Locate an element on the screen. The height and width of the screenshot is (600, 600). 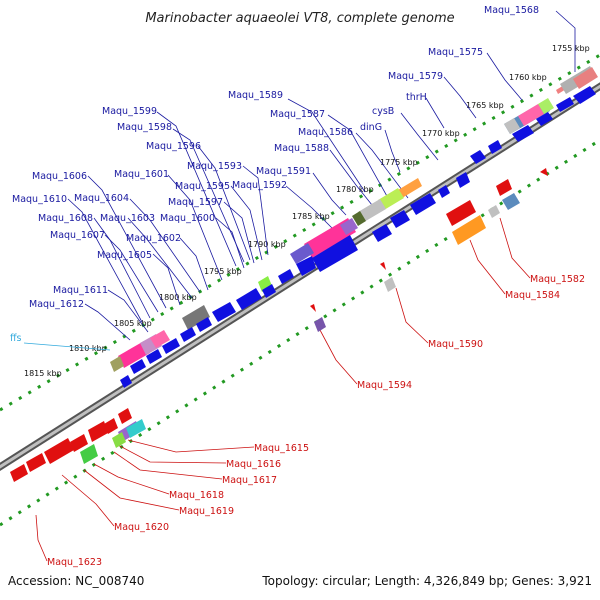
gene-label: Maqu_1591 is located at coordinates (283, 171).